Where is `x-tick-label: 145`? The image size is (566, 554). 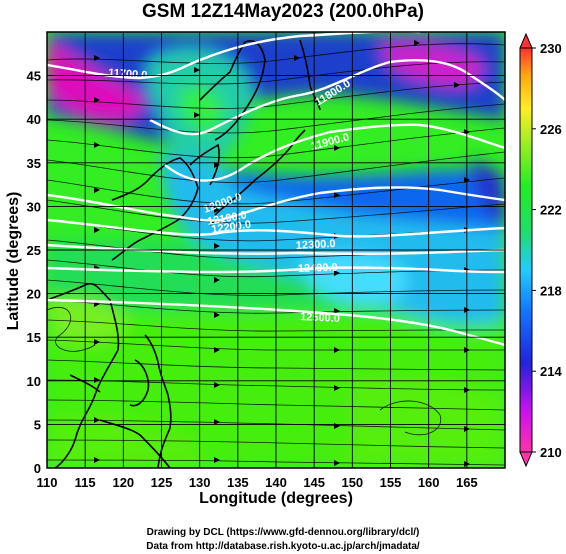 x-tick-label: 145 is located at coordinates (314, 482).